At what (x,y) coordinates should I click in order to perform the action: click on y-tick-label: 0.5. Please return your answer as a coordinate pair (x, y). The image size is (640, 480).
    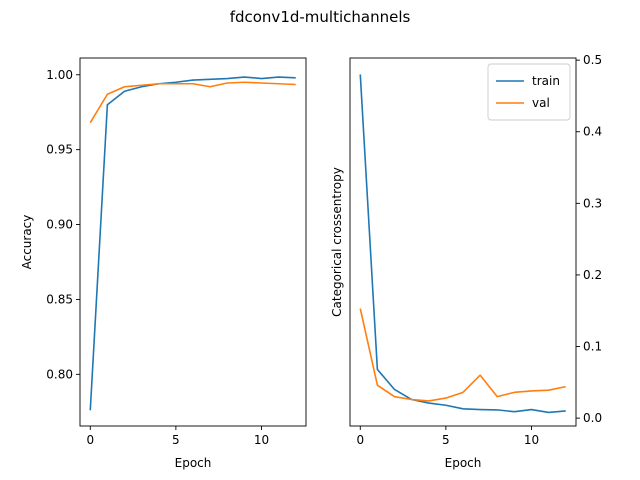
    Looking at the image, I should click on (592, 60).